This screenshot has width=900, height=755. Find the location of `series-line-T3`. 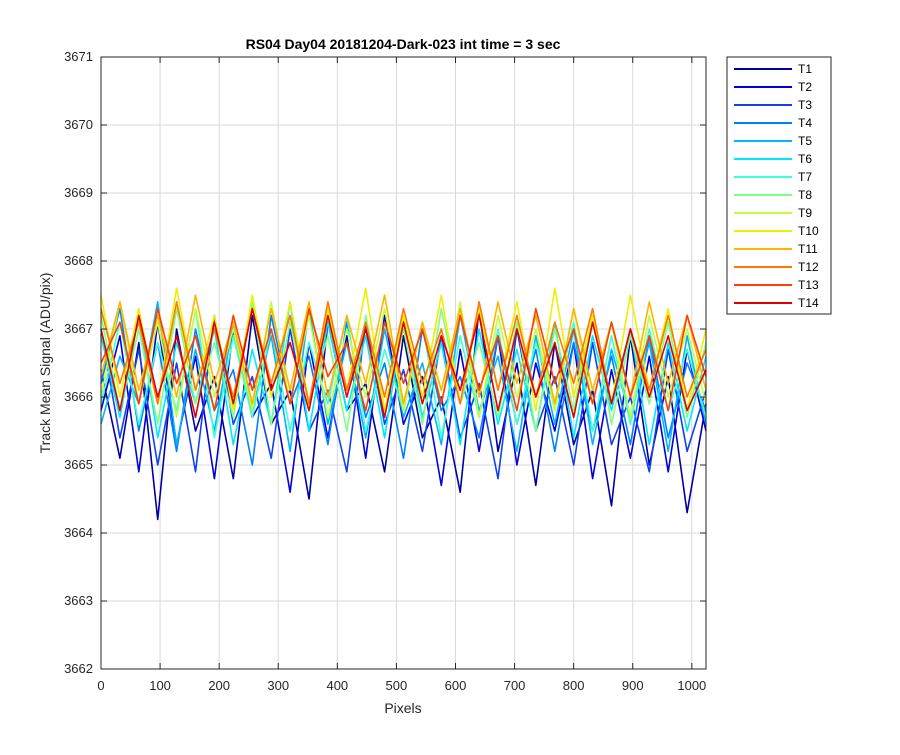

series-line-T3 is located at coordinates (403, 397).